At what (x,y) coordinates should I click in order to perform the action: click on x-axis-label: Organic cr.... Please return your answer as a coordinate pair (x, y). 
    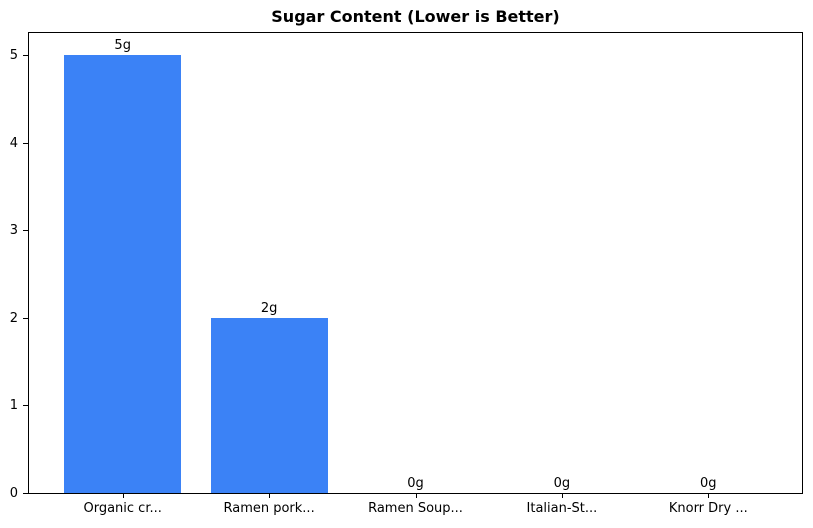
    Looking at the image, I should click on (122, 508).